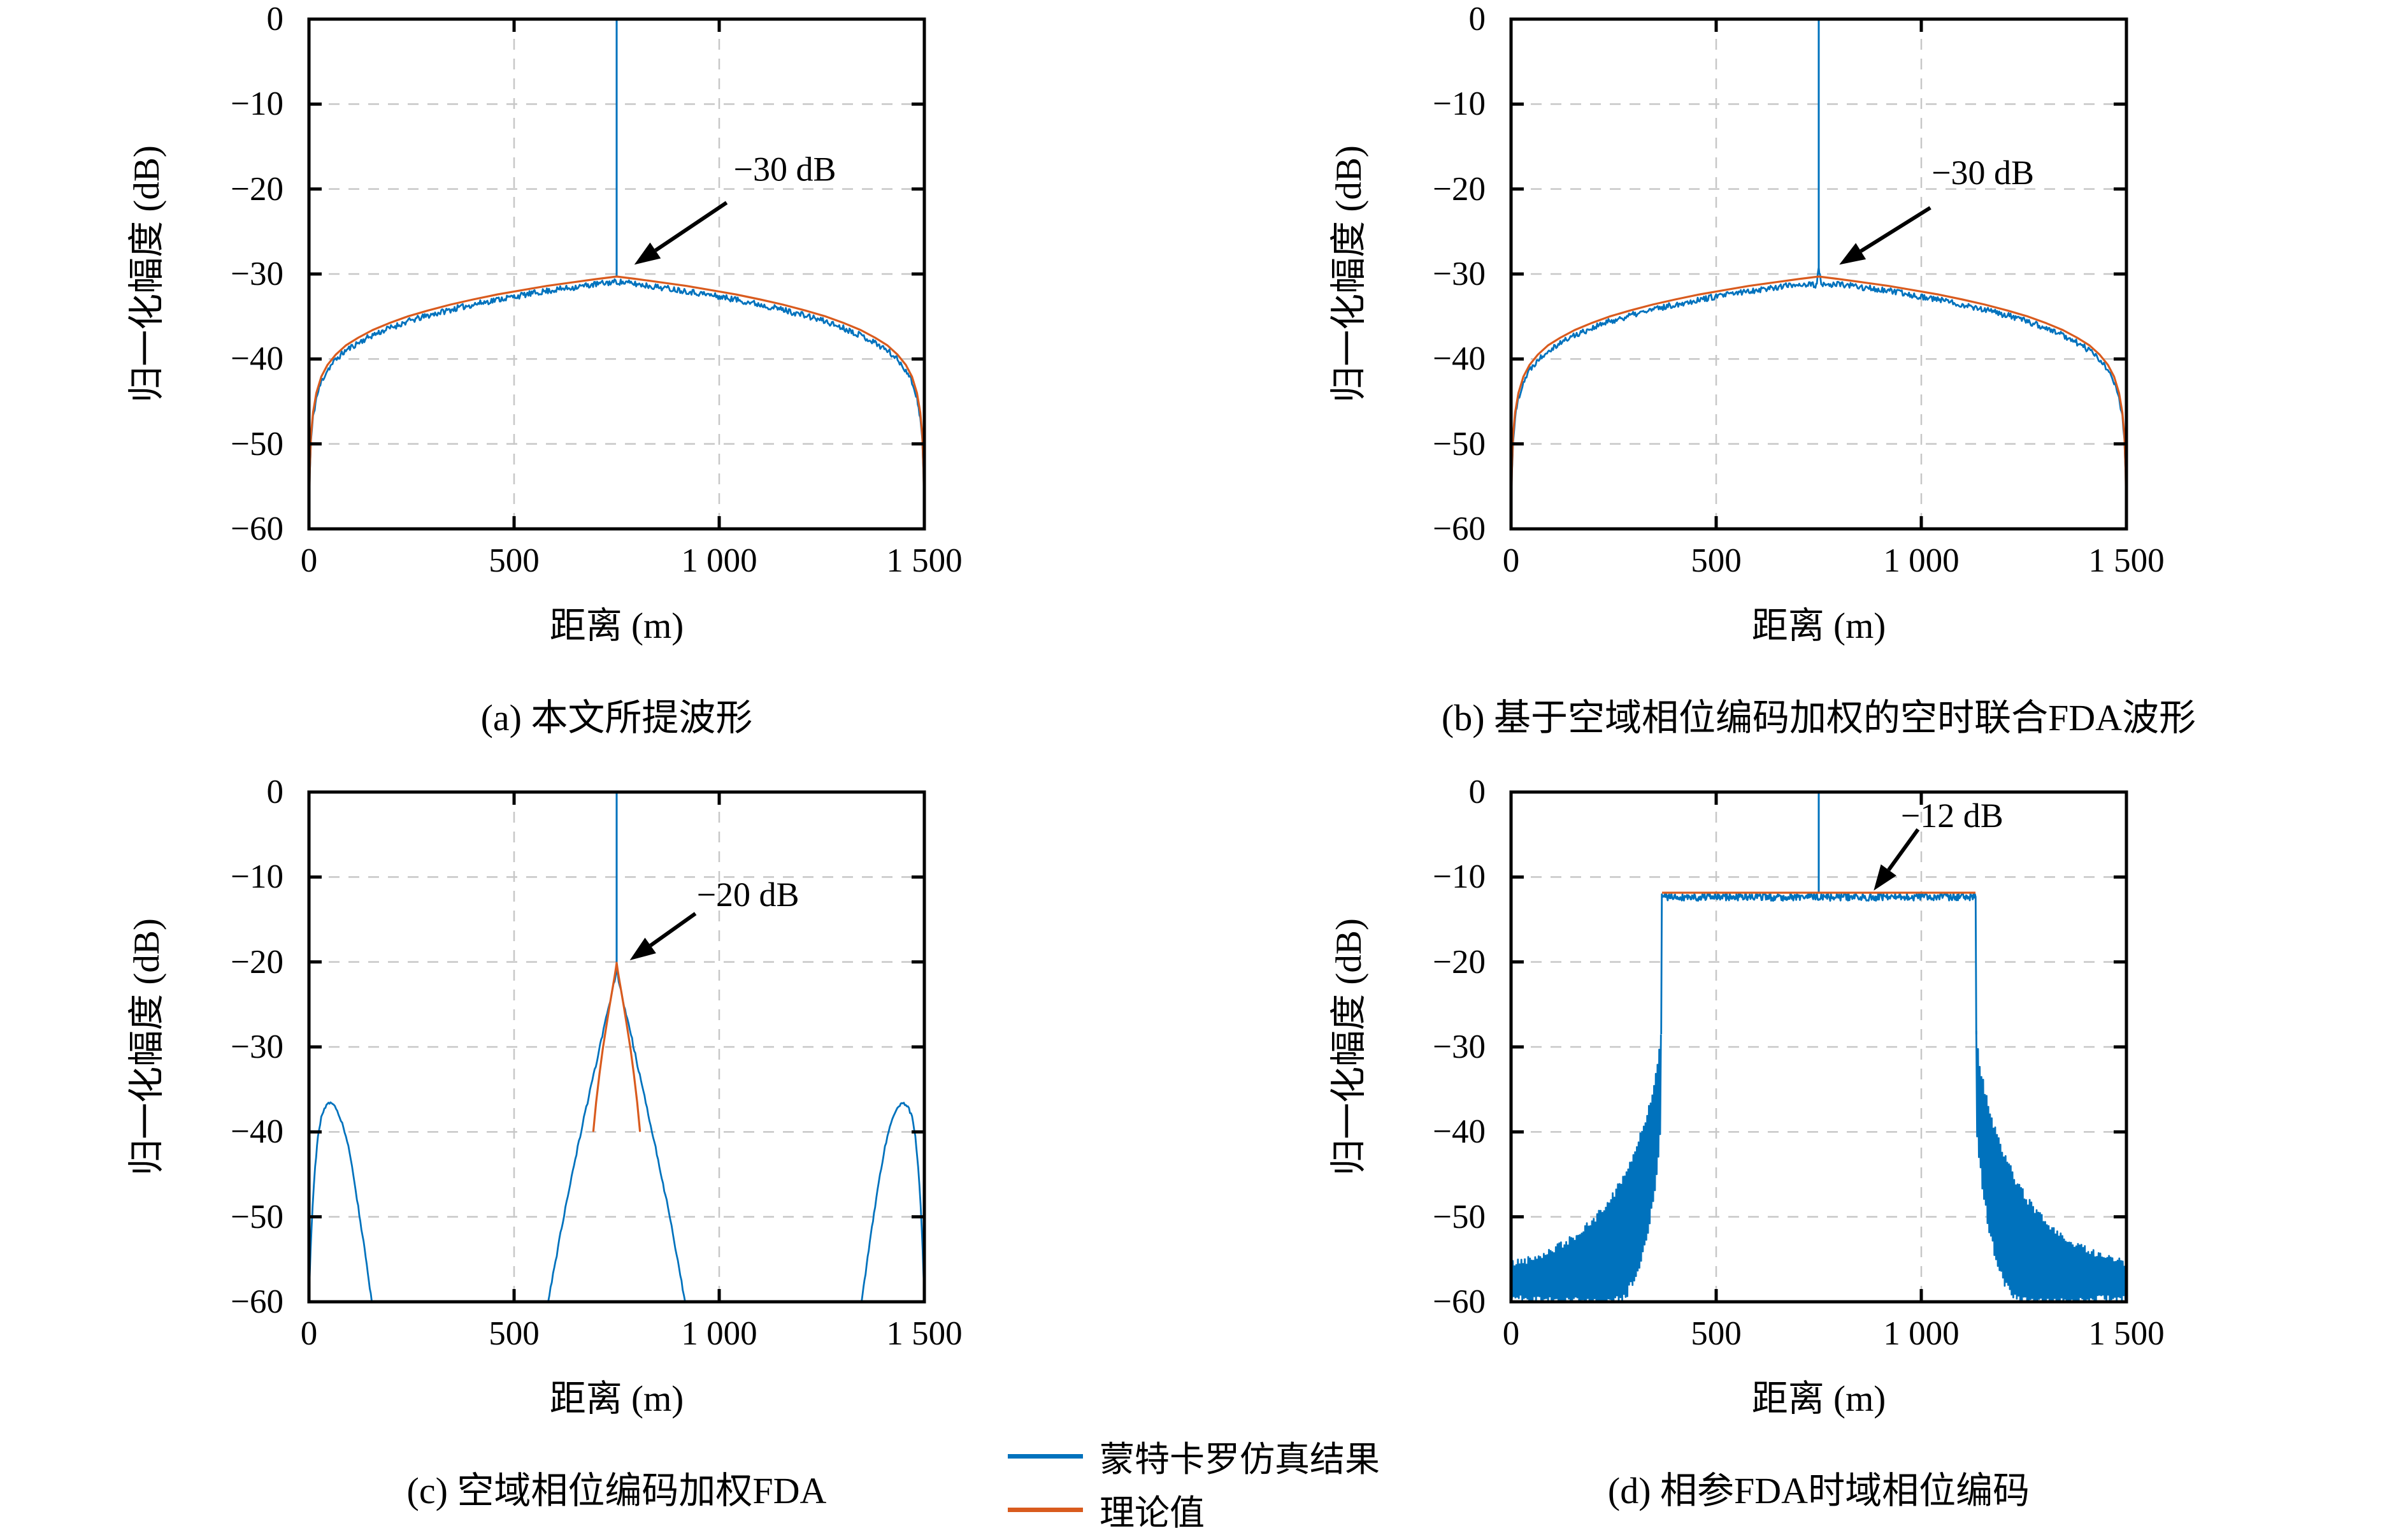 This screenshot has width=2408, height=1528. Describe the element at coordinates (616, 718) in the screenshot. I see `caption-a: (a) 本文所提波形` at that location.